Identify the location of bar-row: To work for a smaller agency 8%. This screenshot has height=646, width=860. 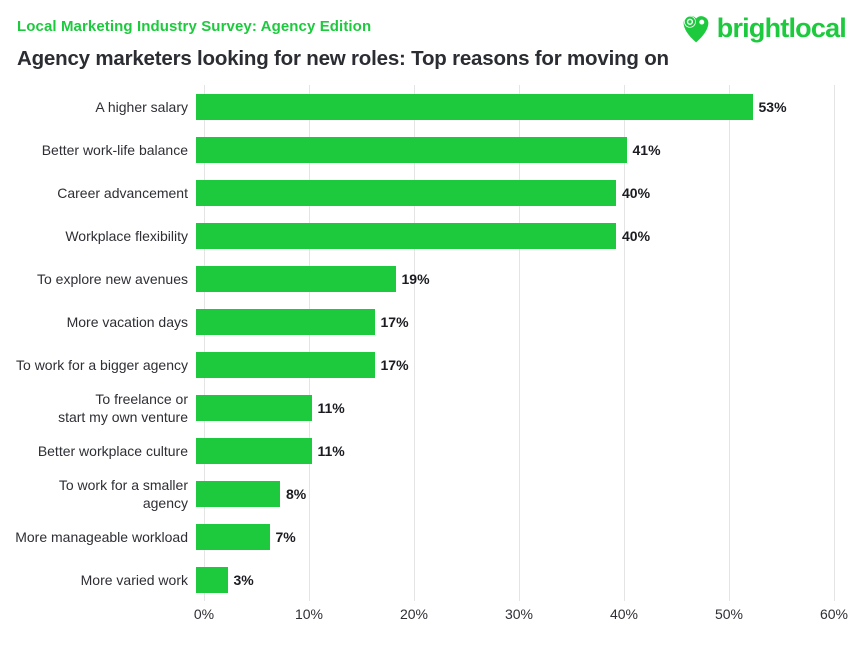
(429, 493).